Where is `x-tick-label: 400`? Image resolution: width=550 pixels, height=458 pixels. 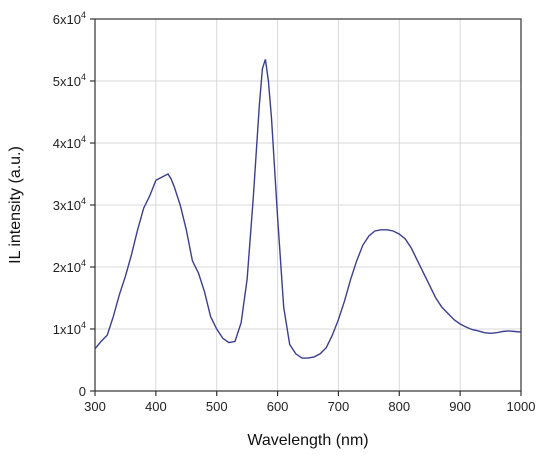
x-tick-label: 400 is located at coordinates (156, 406).